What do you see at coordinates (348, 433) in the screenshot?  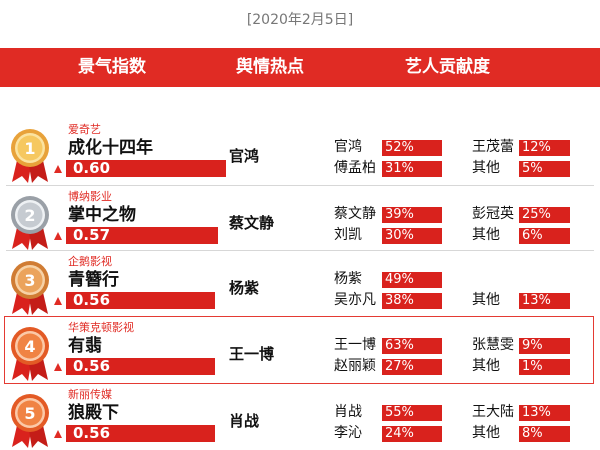 I see `actor-name: 李沁` at bounding box center [348, 433].